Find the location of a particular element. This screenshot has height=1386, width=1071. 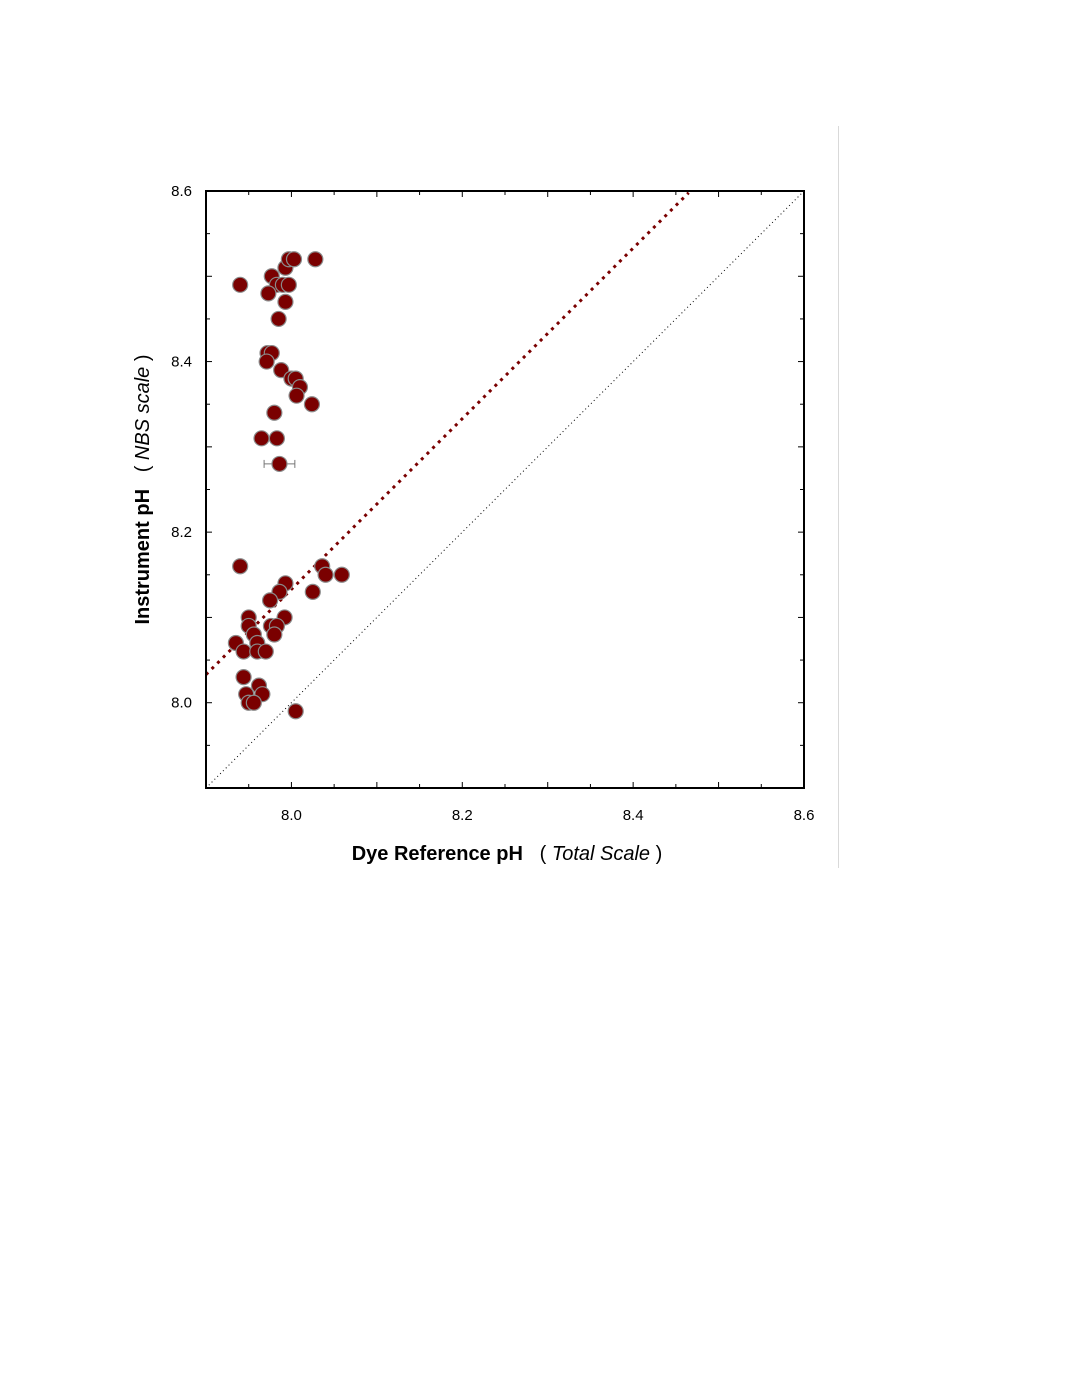

y-tick-label: 8.6 is located at coordinates (181, 191).